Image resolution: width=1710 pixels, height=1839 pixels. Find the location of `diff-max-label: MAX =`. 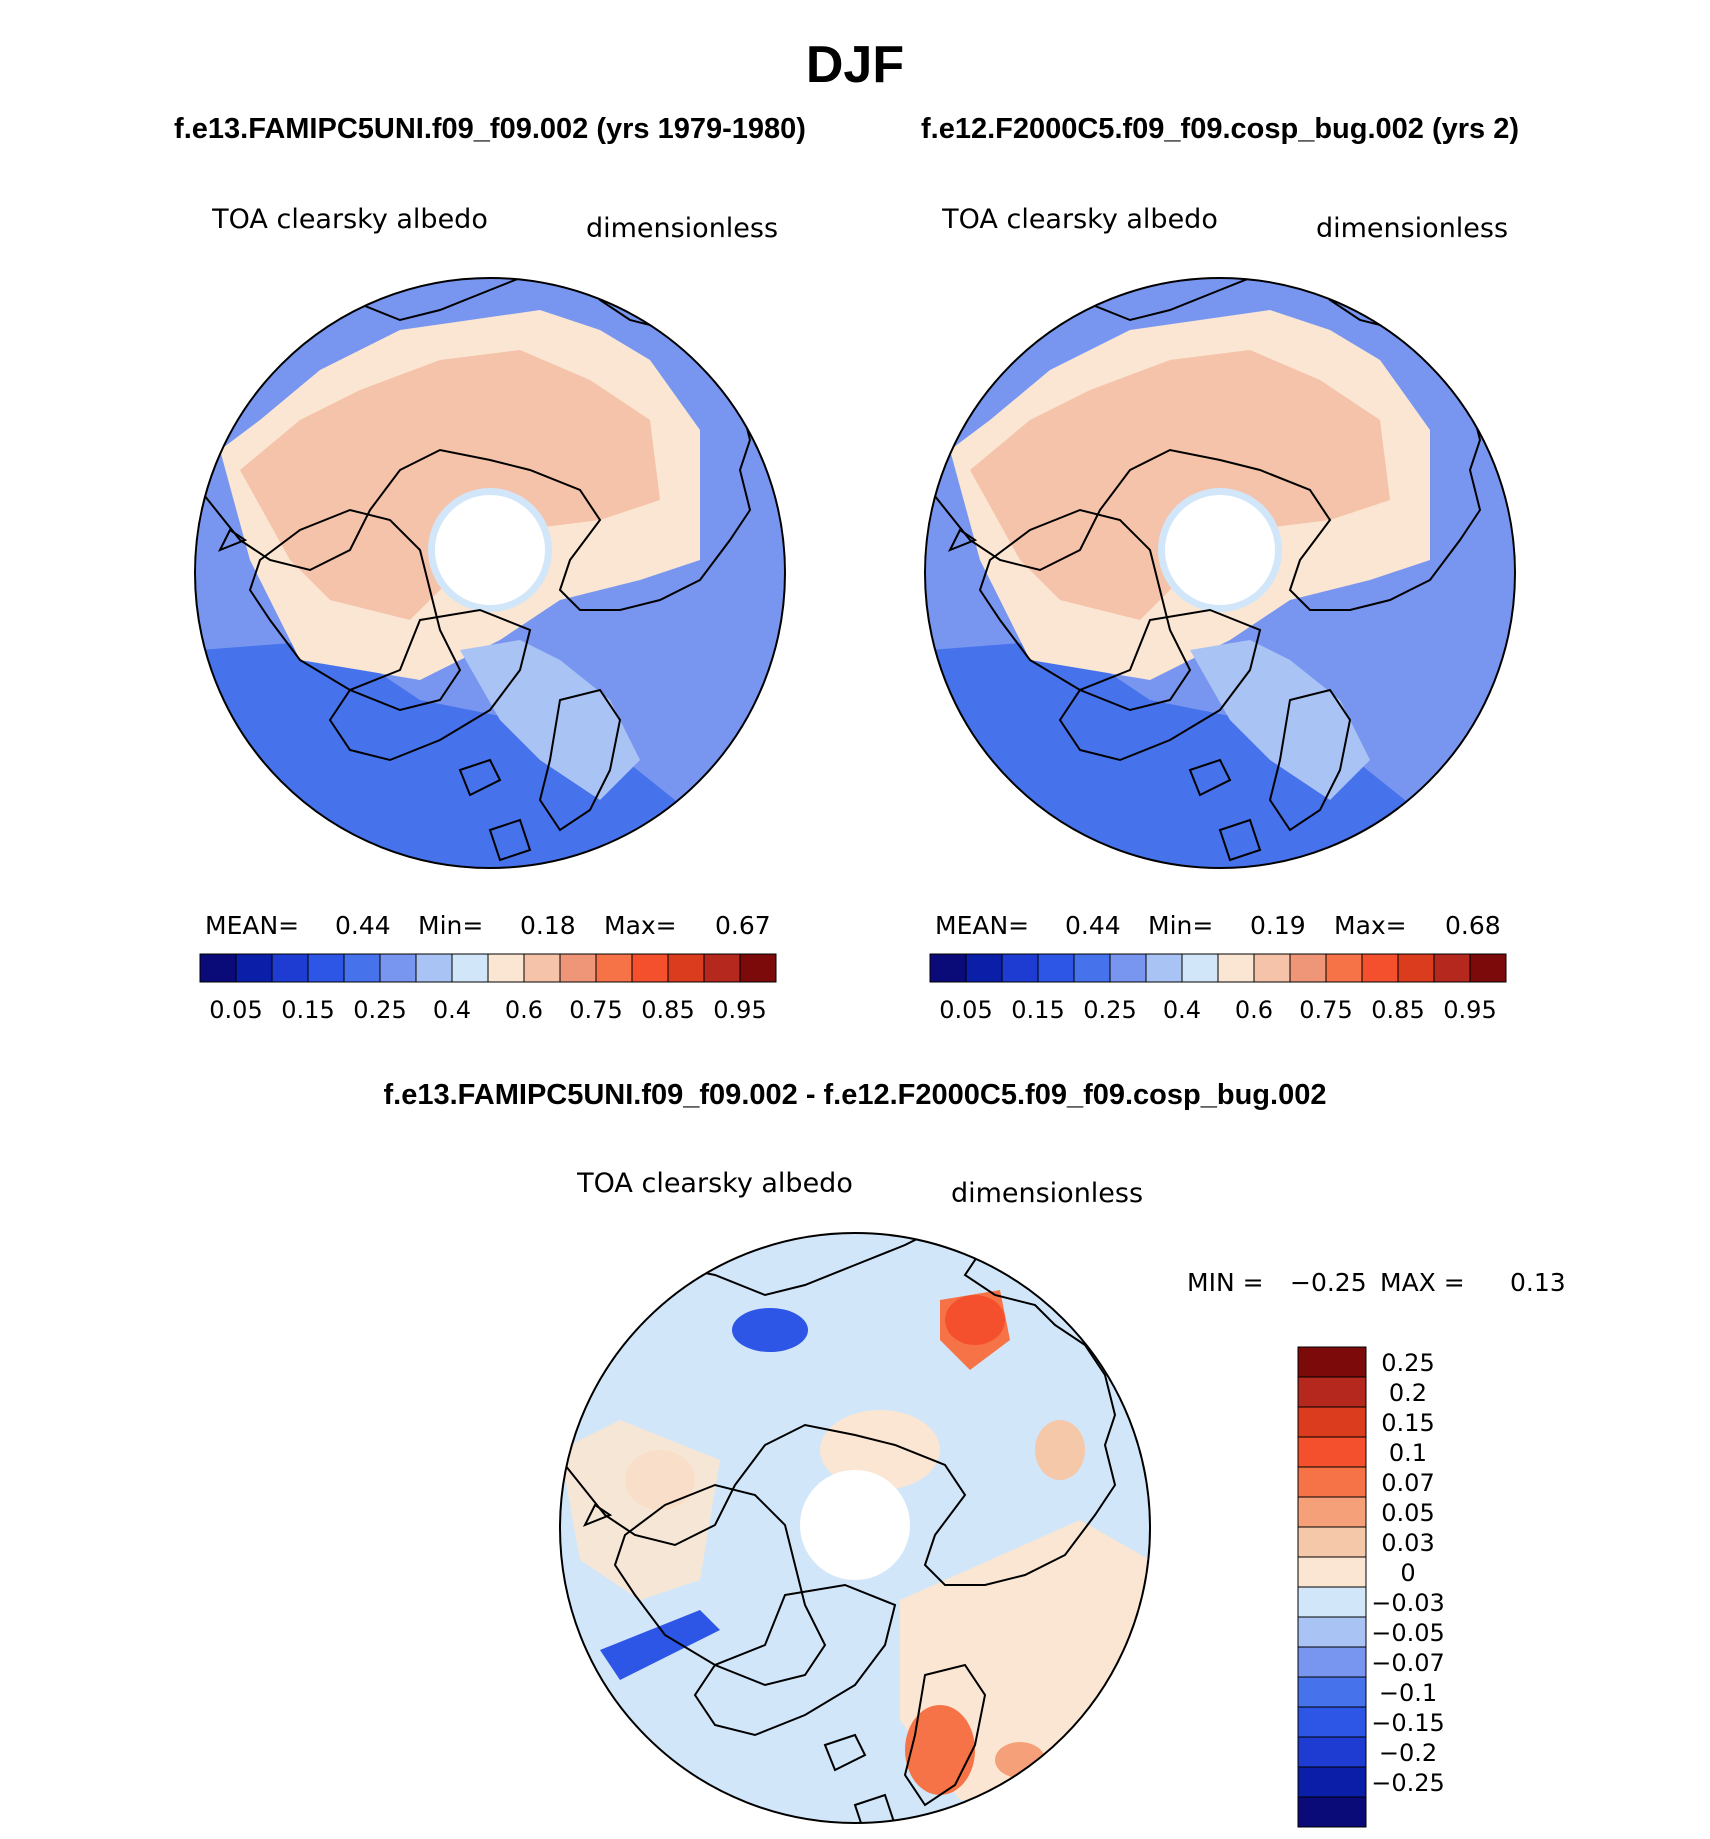

diff-max-label: MAX = is located at coordinates (1422, 1282).